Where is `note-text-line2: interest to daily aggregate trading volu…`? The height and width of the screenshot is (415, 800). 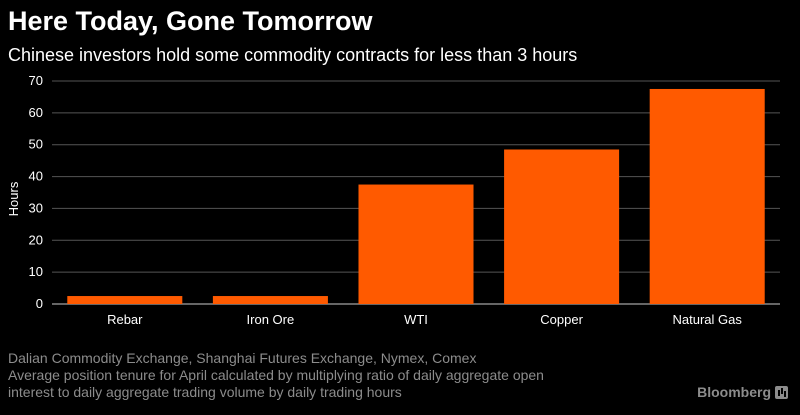 note-text-line2: interest to daily aggregate trading volu… is located at coordinates (205, 392).